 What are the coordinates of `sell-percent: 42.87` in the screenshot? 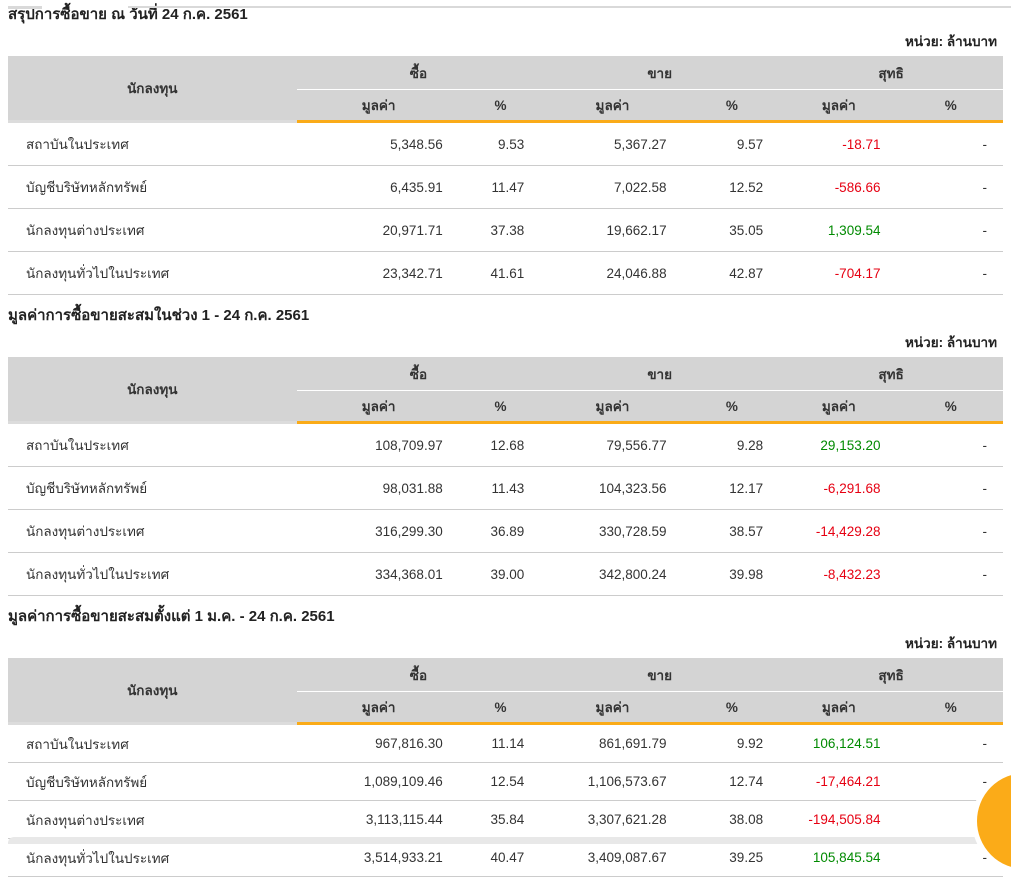 It's located at (732, 273).